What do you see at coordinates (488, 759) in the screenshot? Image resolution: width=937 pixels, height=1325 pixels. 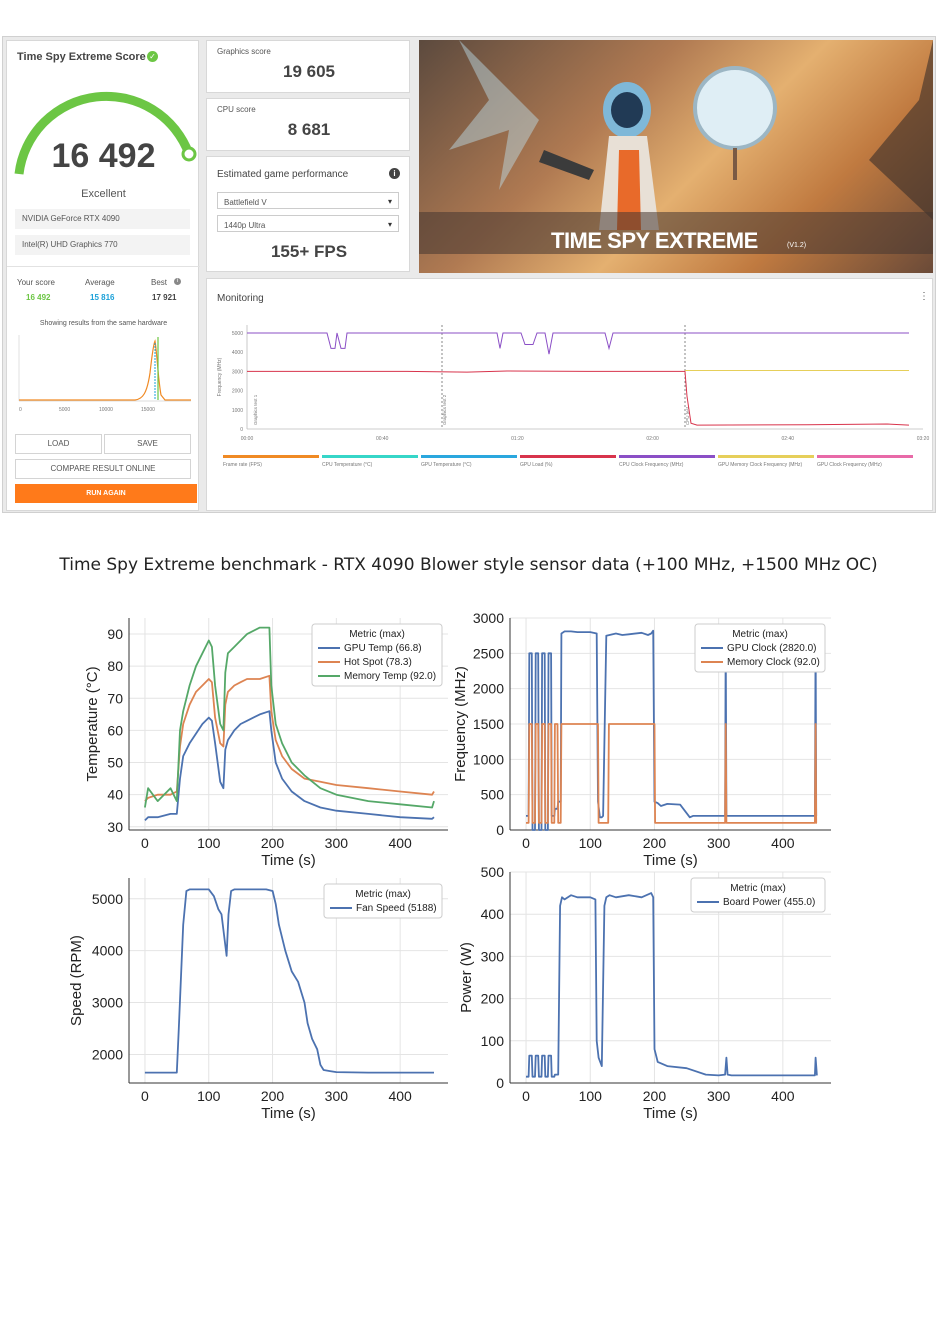 I see `y-tick-label: 1000` at bounding box center [488, 759].